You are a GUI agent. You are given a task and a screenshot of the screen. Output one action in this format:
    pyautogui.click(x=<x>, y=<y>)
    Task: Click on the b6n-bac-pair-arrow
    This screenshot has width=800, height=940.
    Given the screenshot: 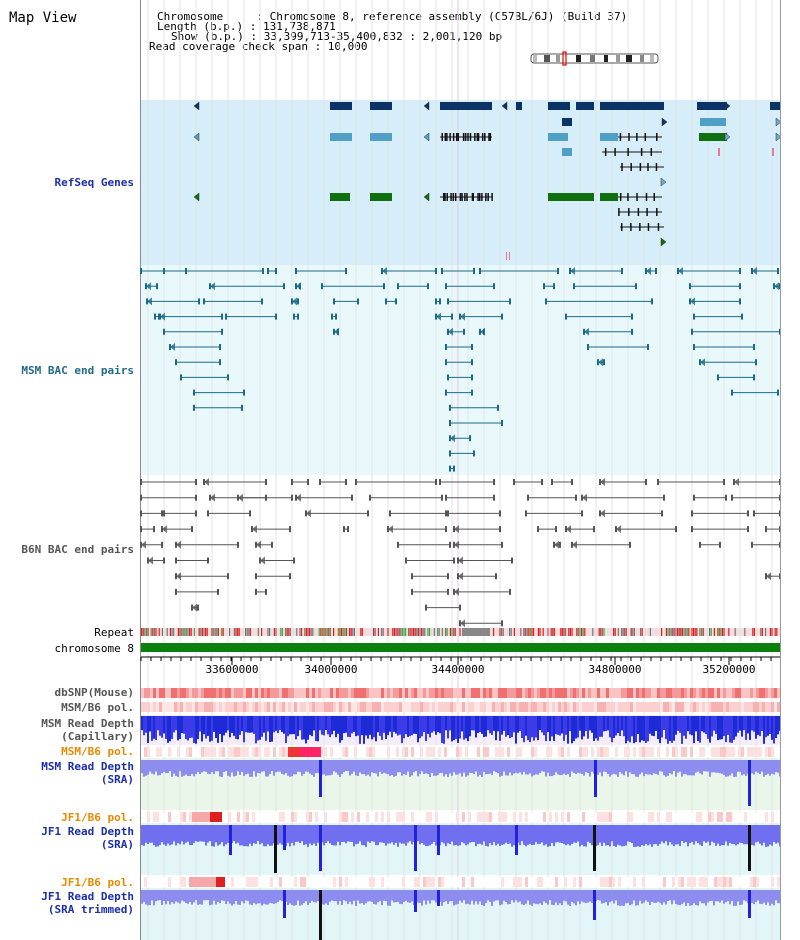 What is the action you would take?
    pyautogui.click(x=574, y=544)
    